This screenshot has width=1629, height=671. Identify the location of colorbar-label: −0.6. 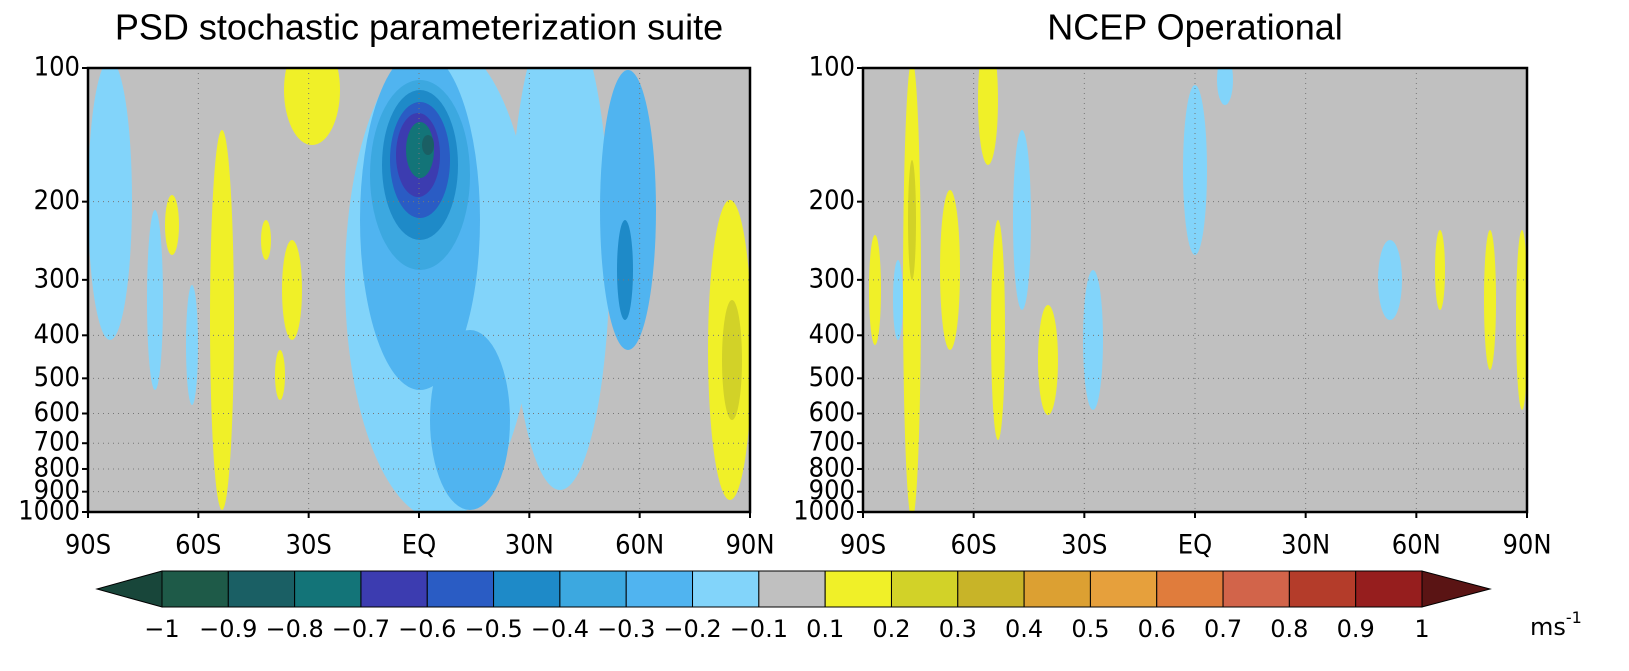
(427, 629).